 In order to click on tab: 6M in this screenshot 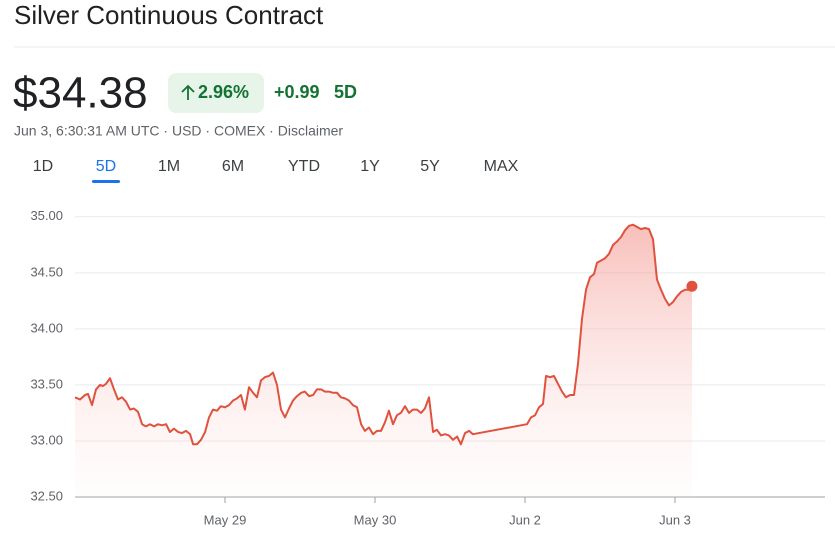, I will do `click(233, 166)`.